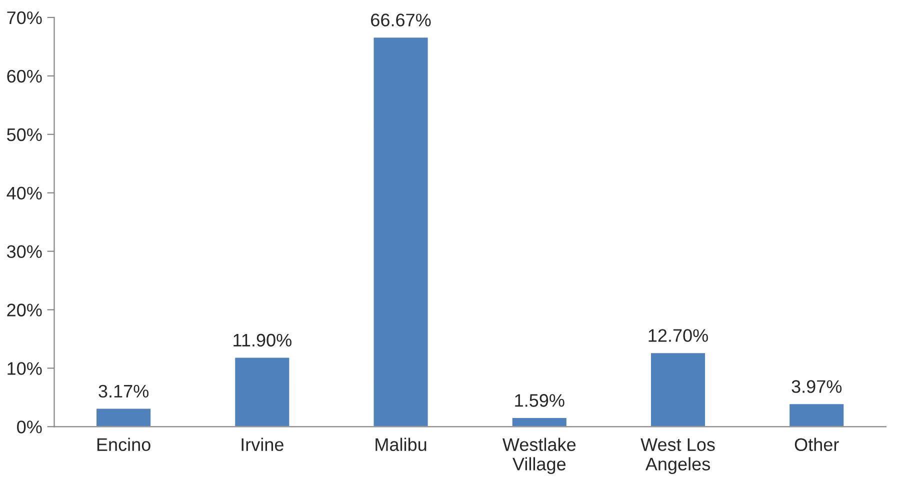 The height and width of the screenshot is (499, 904). Describe the element at coordinates (677, 456) in the screenshot. I see `x-tick-label: West Los Angeles` at that location.